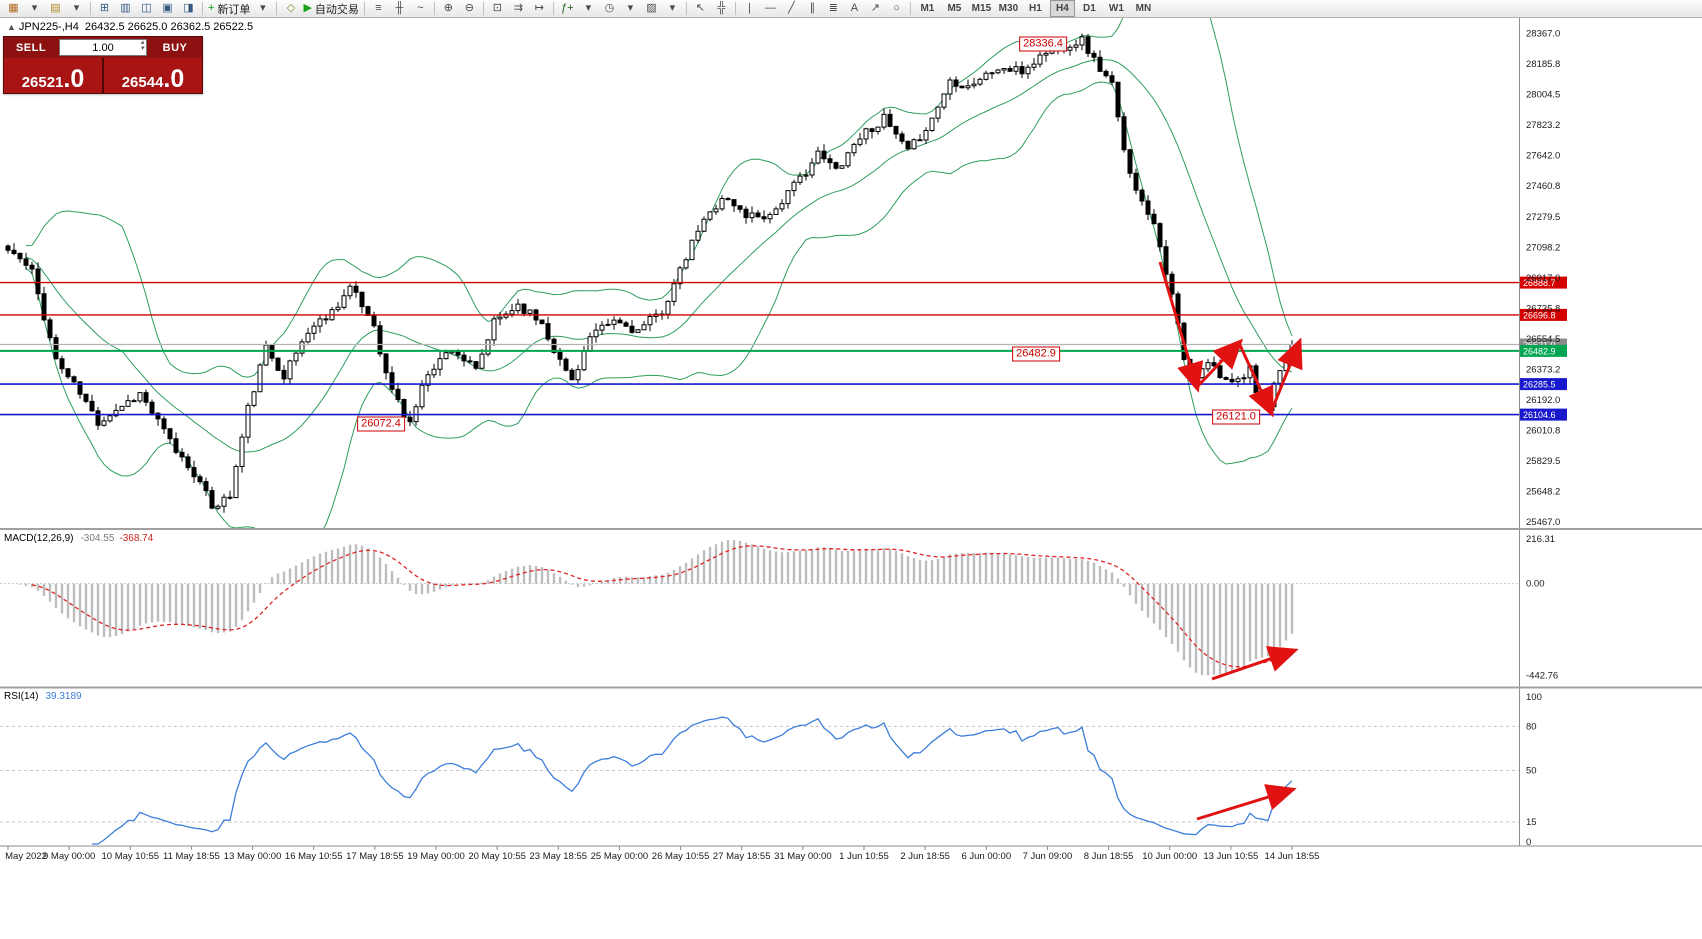 The image size is (1702, 939). What do you see at coordinates (55, 8) in the screenshot?
I see `profiles-icon: ▤` at bounding box center [55, 8].